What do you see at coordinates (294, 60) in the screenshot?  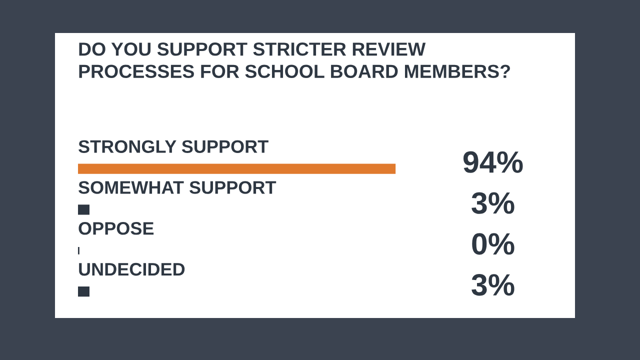 I see `chart-title: DO YOU SUPPORT STRICTER REVIEW PROCESSES FOR SCHOOL BOARD MEMBERS?` at bounding box center [294, 60].